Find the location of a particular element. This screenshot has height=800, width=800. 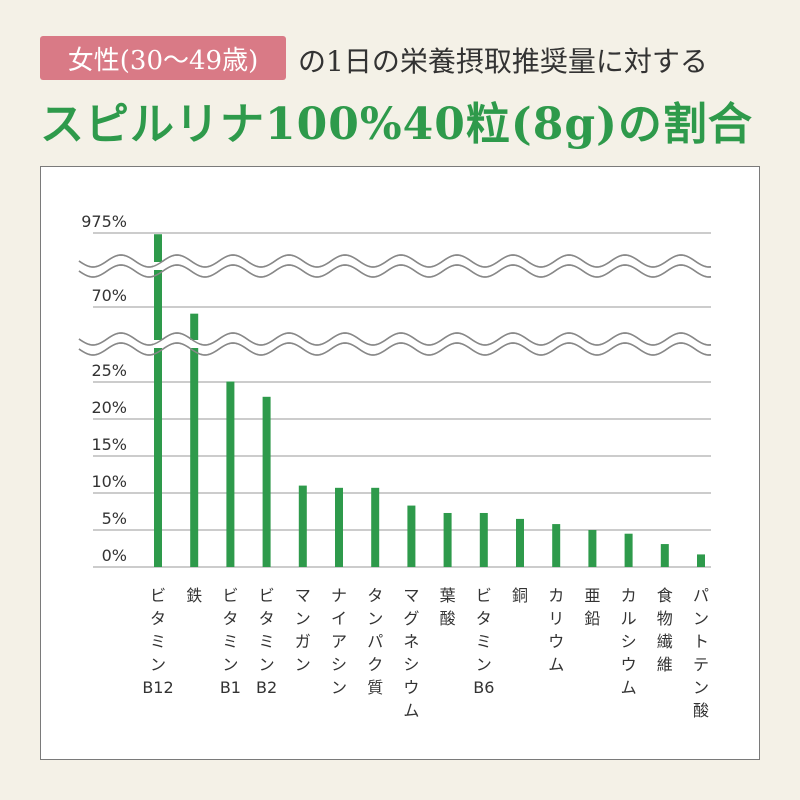

category-label: 維 is located at coordinates (665, 664).